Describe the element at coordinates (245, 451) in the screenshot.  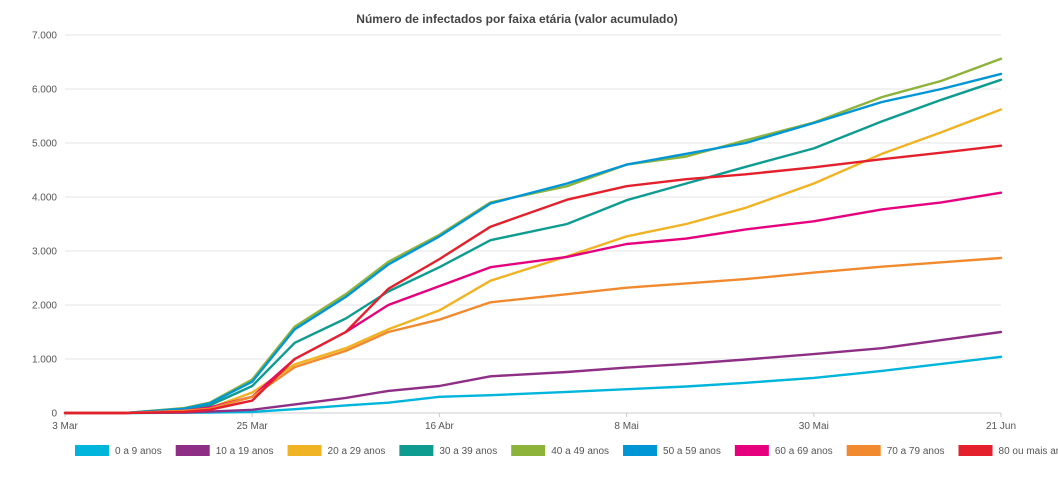
I see `legend-label: 10 a 19 anos` at that location.